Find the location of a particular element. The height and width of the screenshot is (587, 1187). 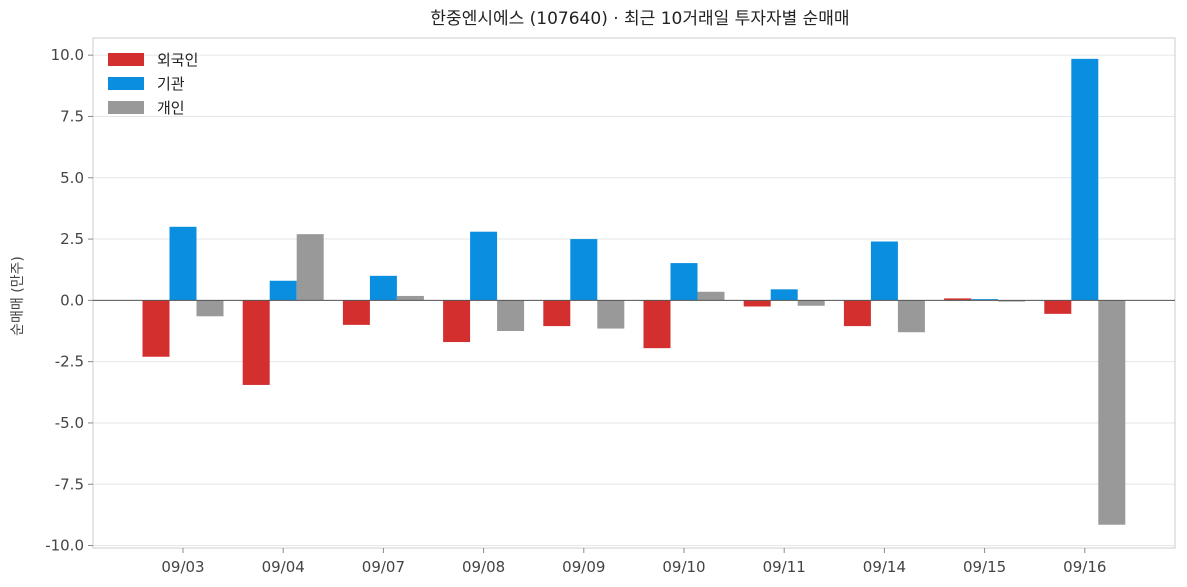

x-tick-label: 09/09 is located at coordinates (583, 567).